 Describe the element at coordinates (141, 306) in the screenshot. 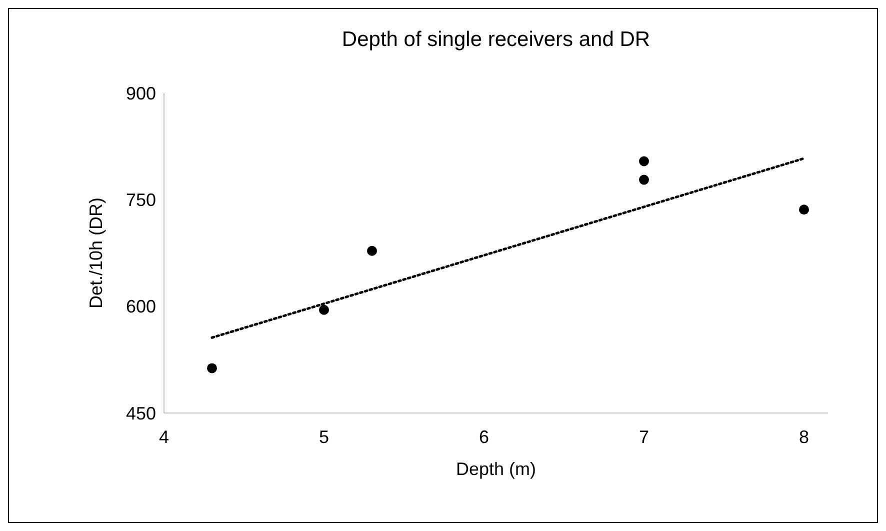

I see `y-tick-label: 600` at that location.